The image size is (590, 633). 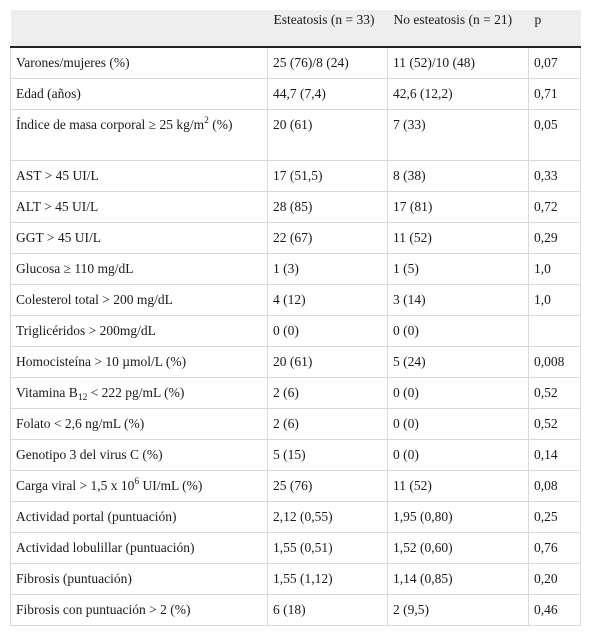 What do you see at coordinates (458, 206) in the screenshot?
I see `cell-no-esteatosis: 17 (81)` at bounding box center [458, 206].